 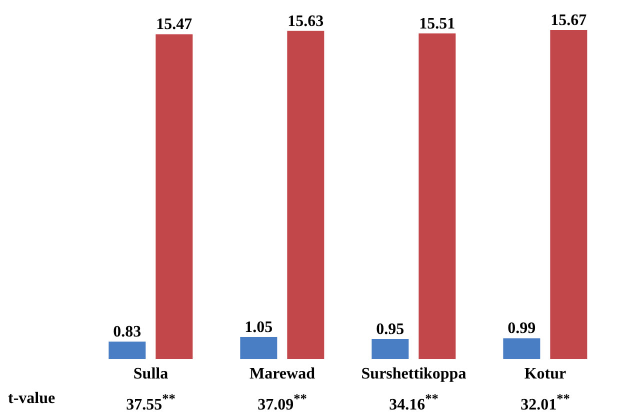 I want to click on data-label: 0.99, so click(x=522, y=329).